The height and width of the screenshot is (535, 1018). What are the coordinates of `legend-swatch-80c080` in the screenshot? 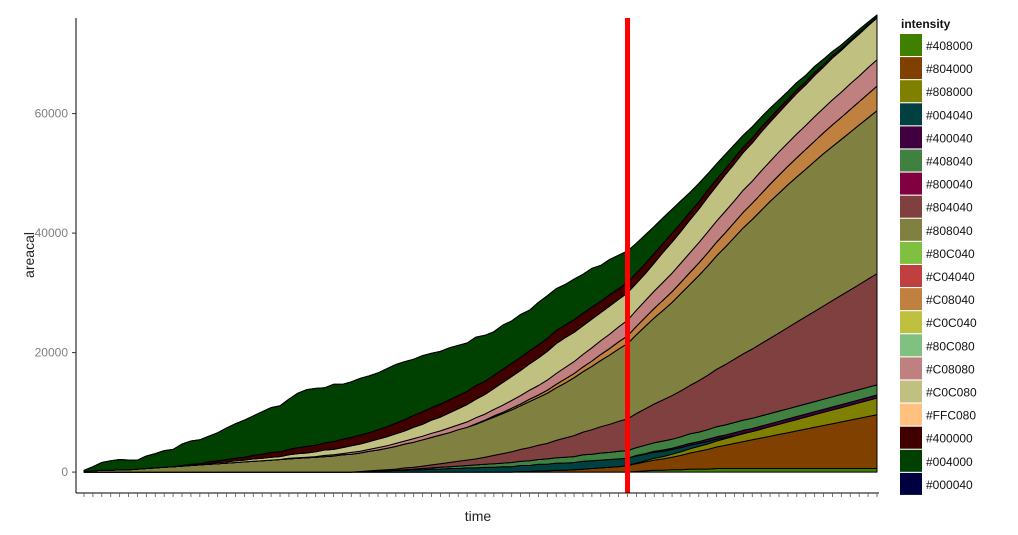 It's located at (911, 345).